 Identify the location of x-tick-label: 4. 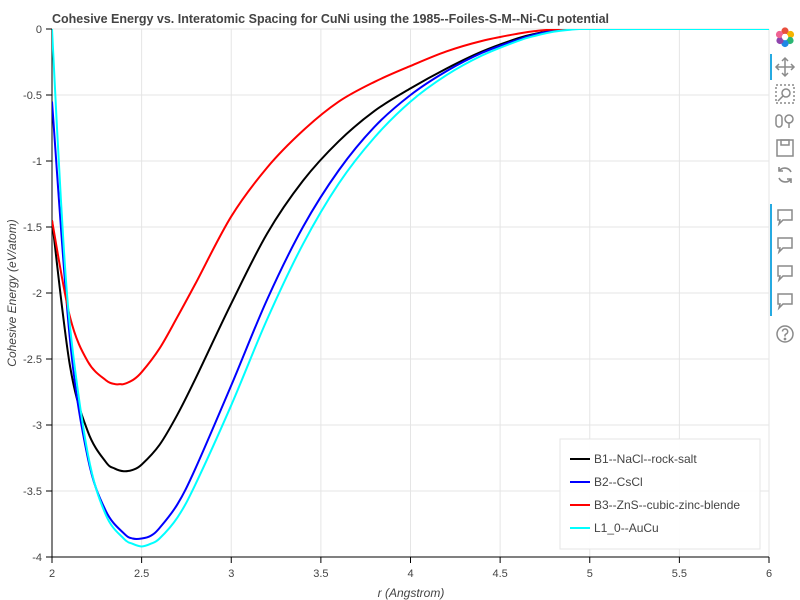
(410, 574).